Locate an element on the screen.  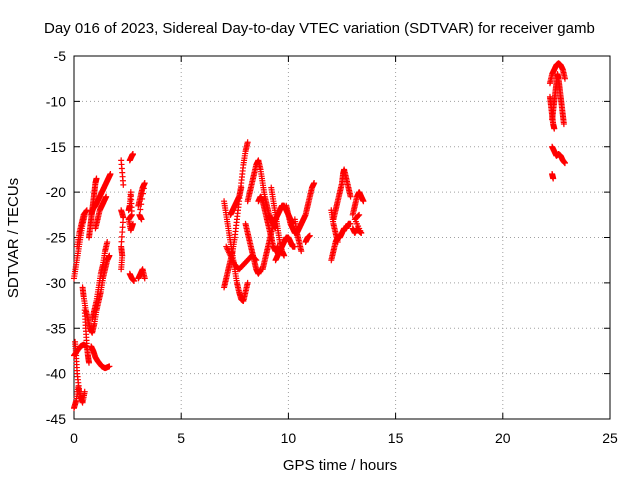
y-tick-label: -30 is located at coordinates (56, 283).